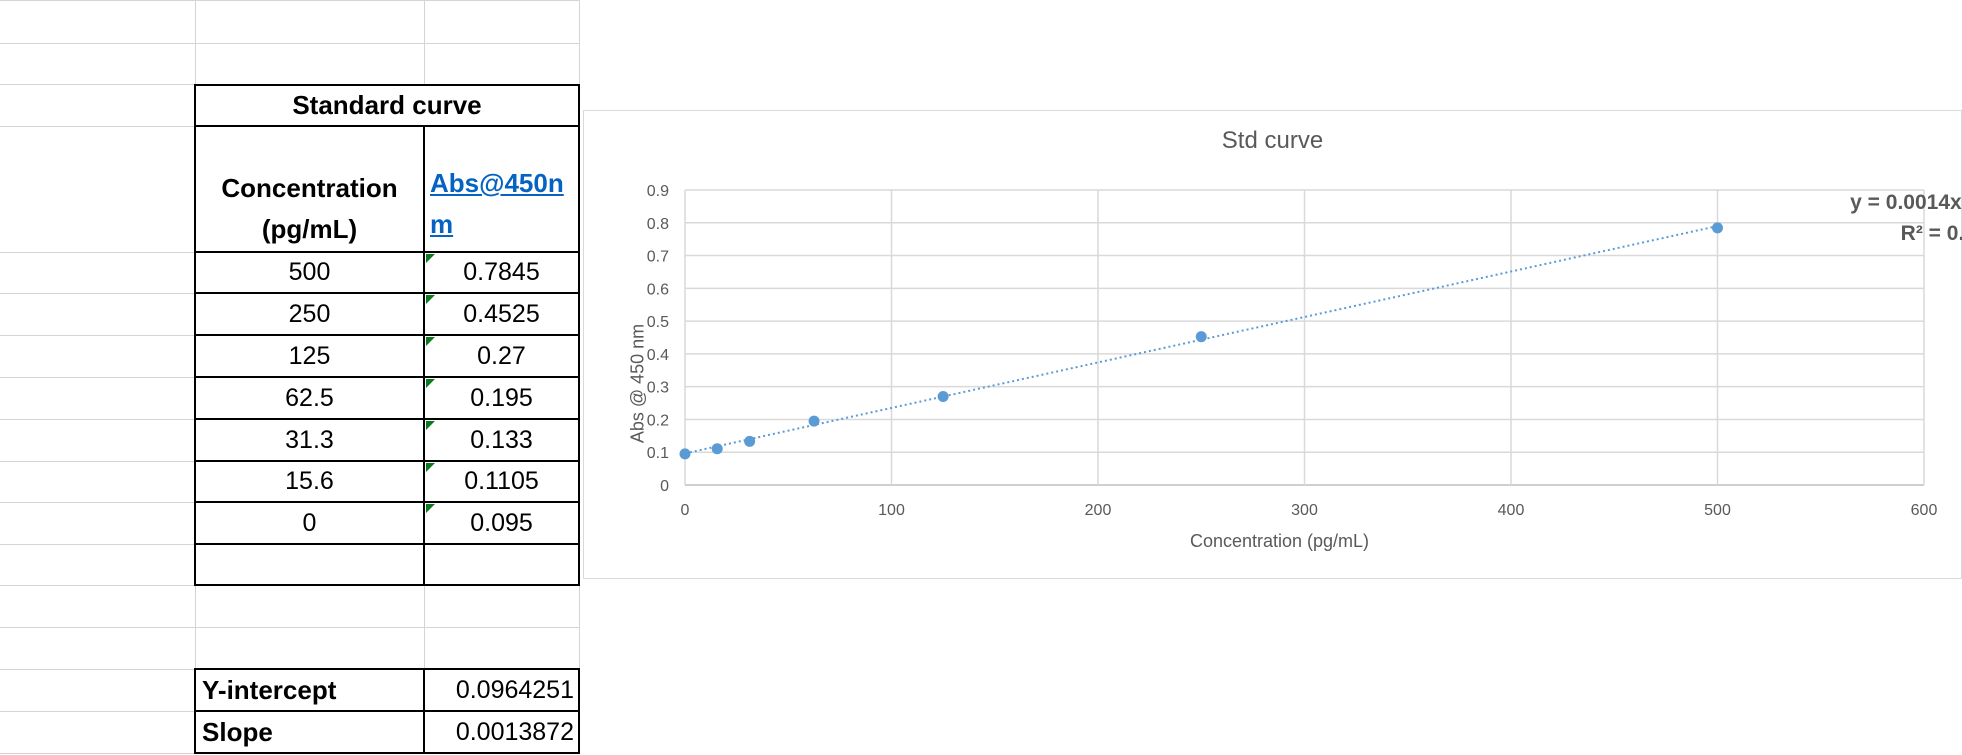 The image size is (1962, 755). I want to click on trendline-r-squared: R² = 0.999, so click(1931, 233).